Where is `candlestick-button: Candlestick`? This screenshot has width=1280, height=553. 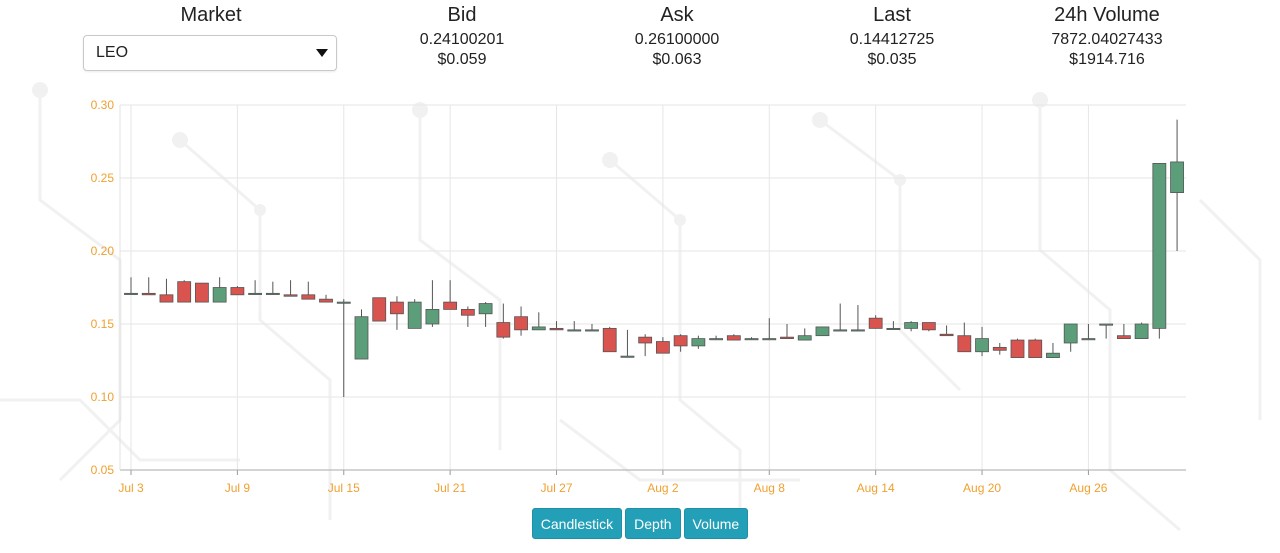
candlestick-button: Candlestick is located at coordinates (577, 523).